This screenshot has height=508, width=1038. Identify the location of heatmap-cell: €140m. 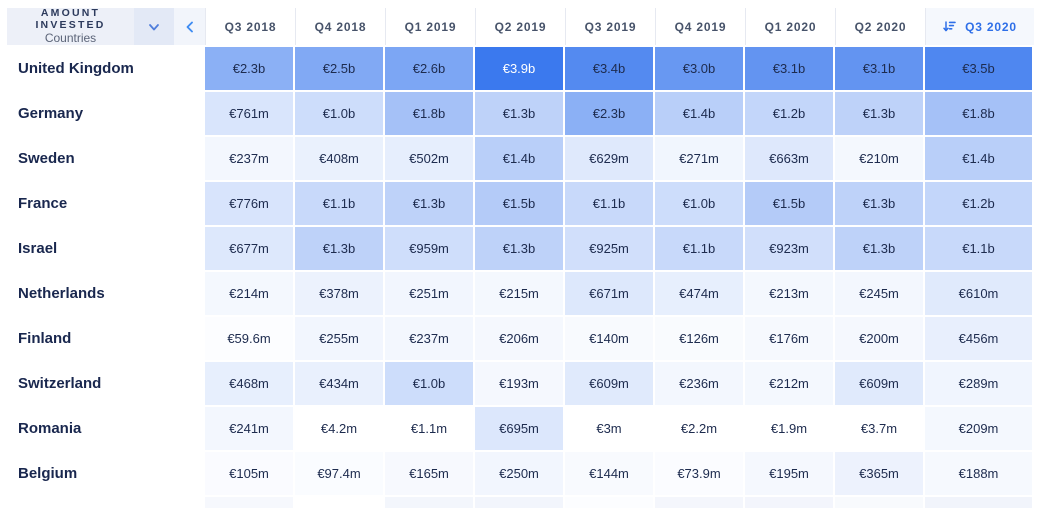
(609, 338).